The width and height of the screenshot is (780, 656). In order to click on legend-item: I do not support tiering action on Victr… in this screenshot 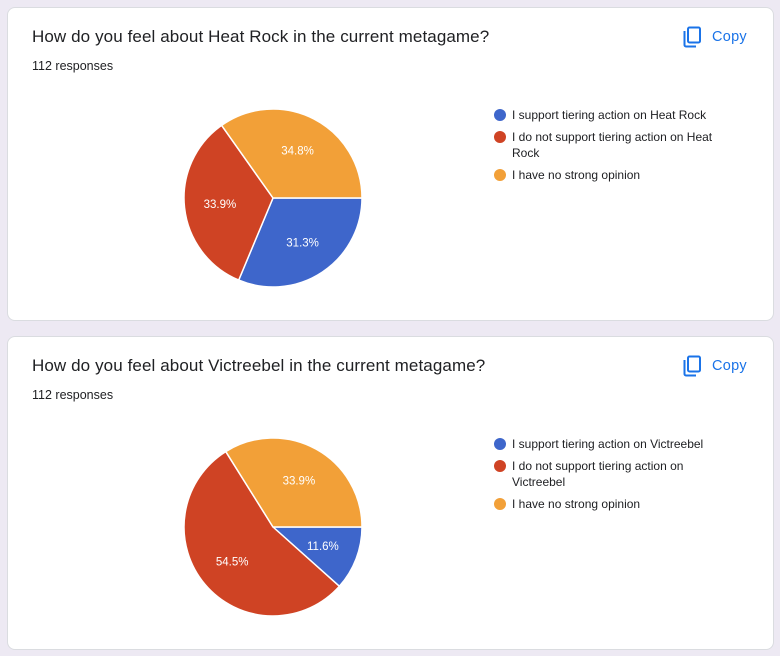, I will do `click(614, 474)`.